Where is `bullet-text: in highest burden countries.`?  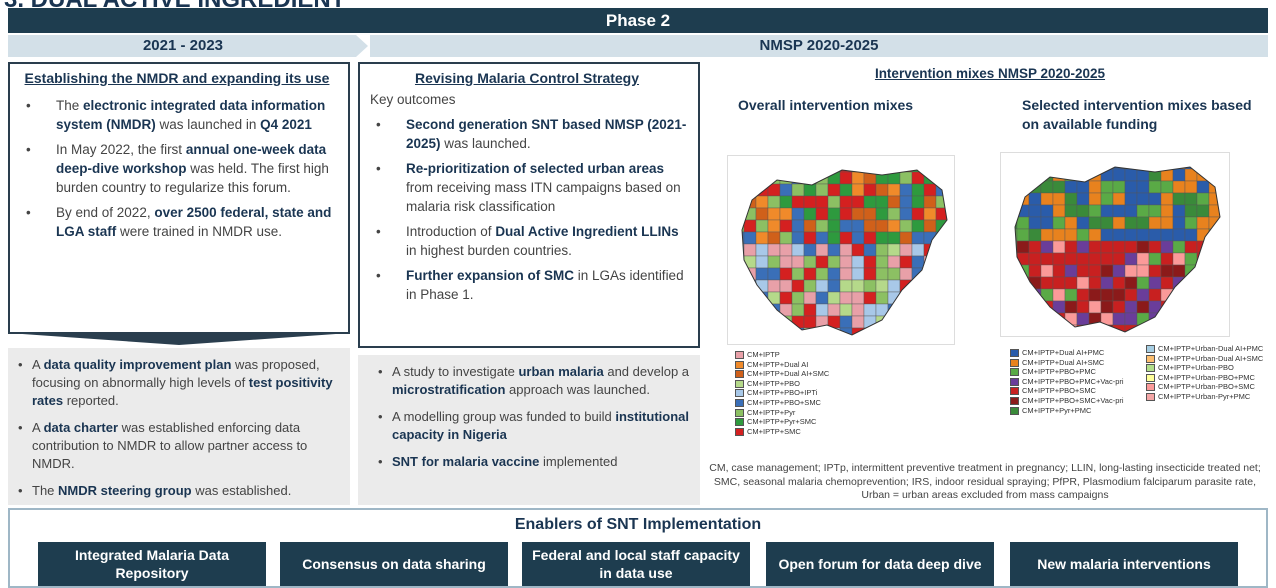
bullet-text: in highest burden countries. is located at coordinates (489, 250).